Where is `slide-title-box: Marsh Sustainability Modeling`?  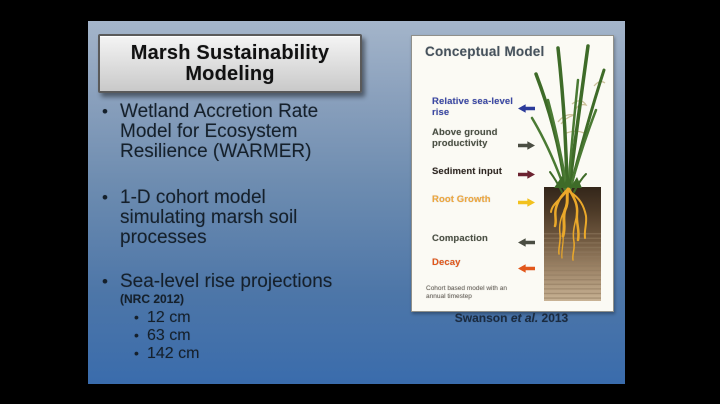 slide-title-box: Marsh Sustainability Modeling is located at coordinates (230, 63).